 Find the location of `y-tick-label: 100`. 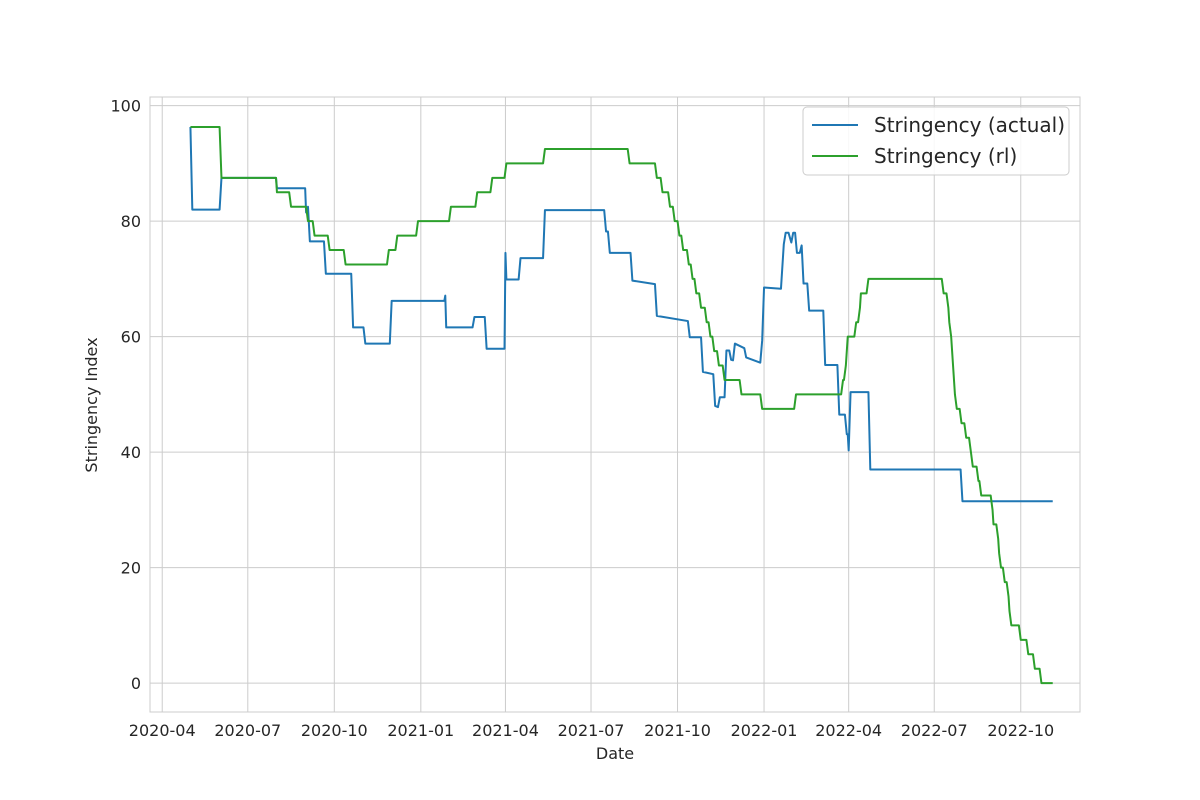

y-tick-label: 100 is located at coordinates (125, 106).